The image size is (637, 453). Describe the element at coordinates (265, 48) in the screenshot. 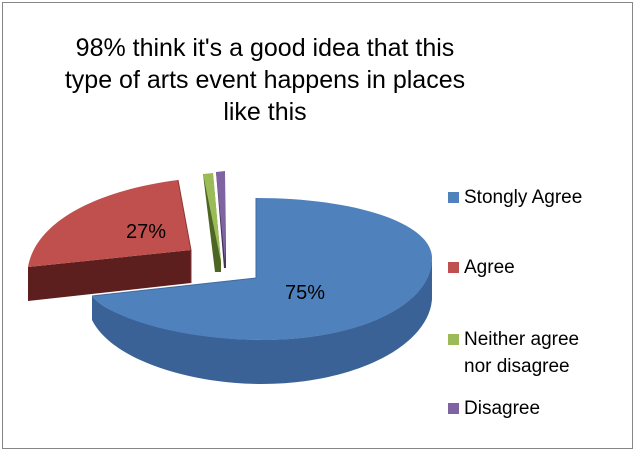

I see `chart-title-line-1: 98% think it's a good idea that this` at that location.